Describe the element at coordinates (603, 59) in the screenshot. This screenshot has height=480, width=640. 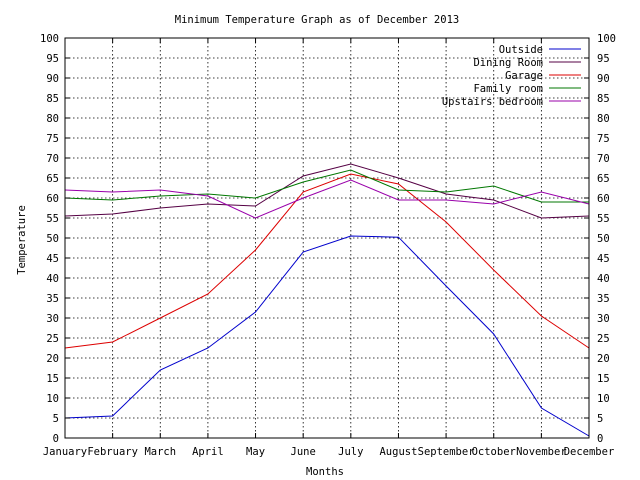
I see `y-tick-label-right: 95` at that location.